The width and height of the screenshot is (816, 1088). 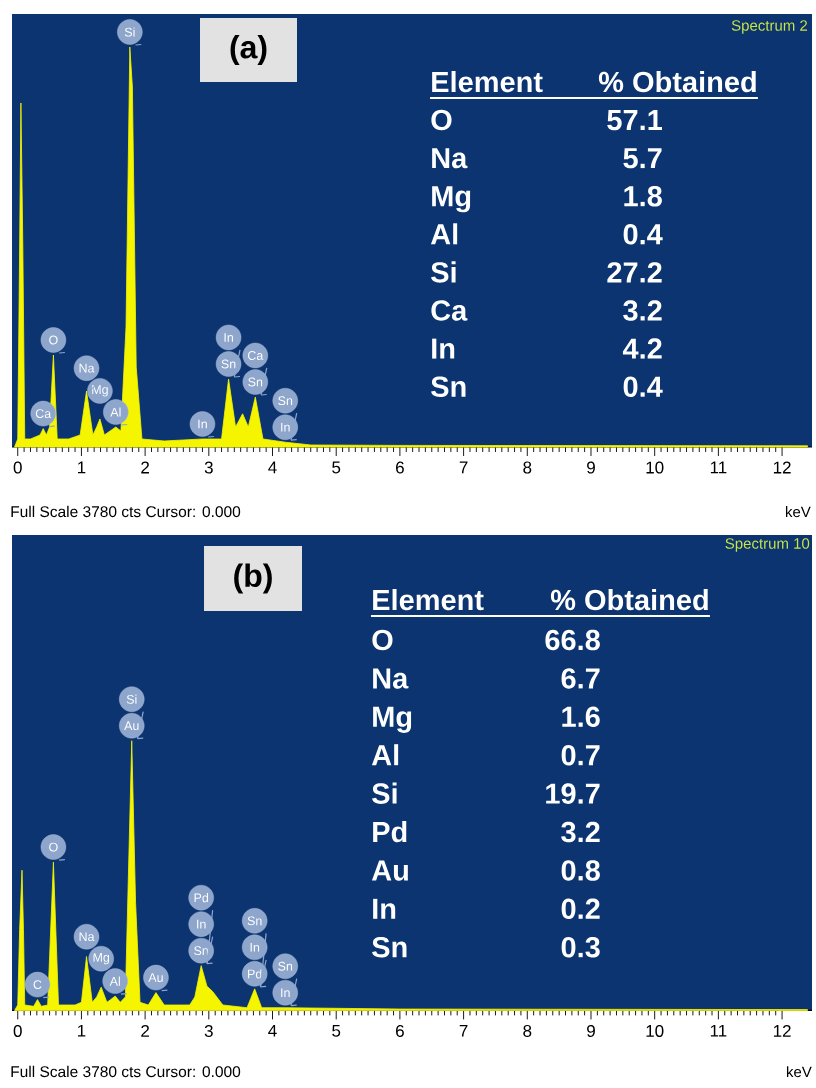 I want to click on text: 1.6, so click(x=581, y=717).